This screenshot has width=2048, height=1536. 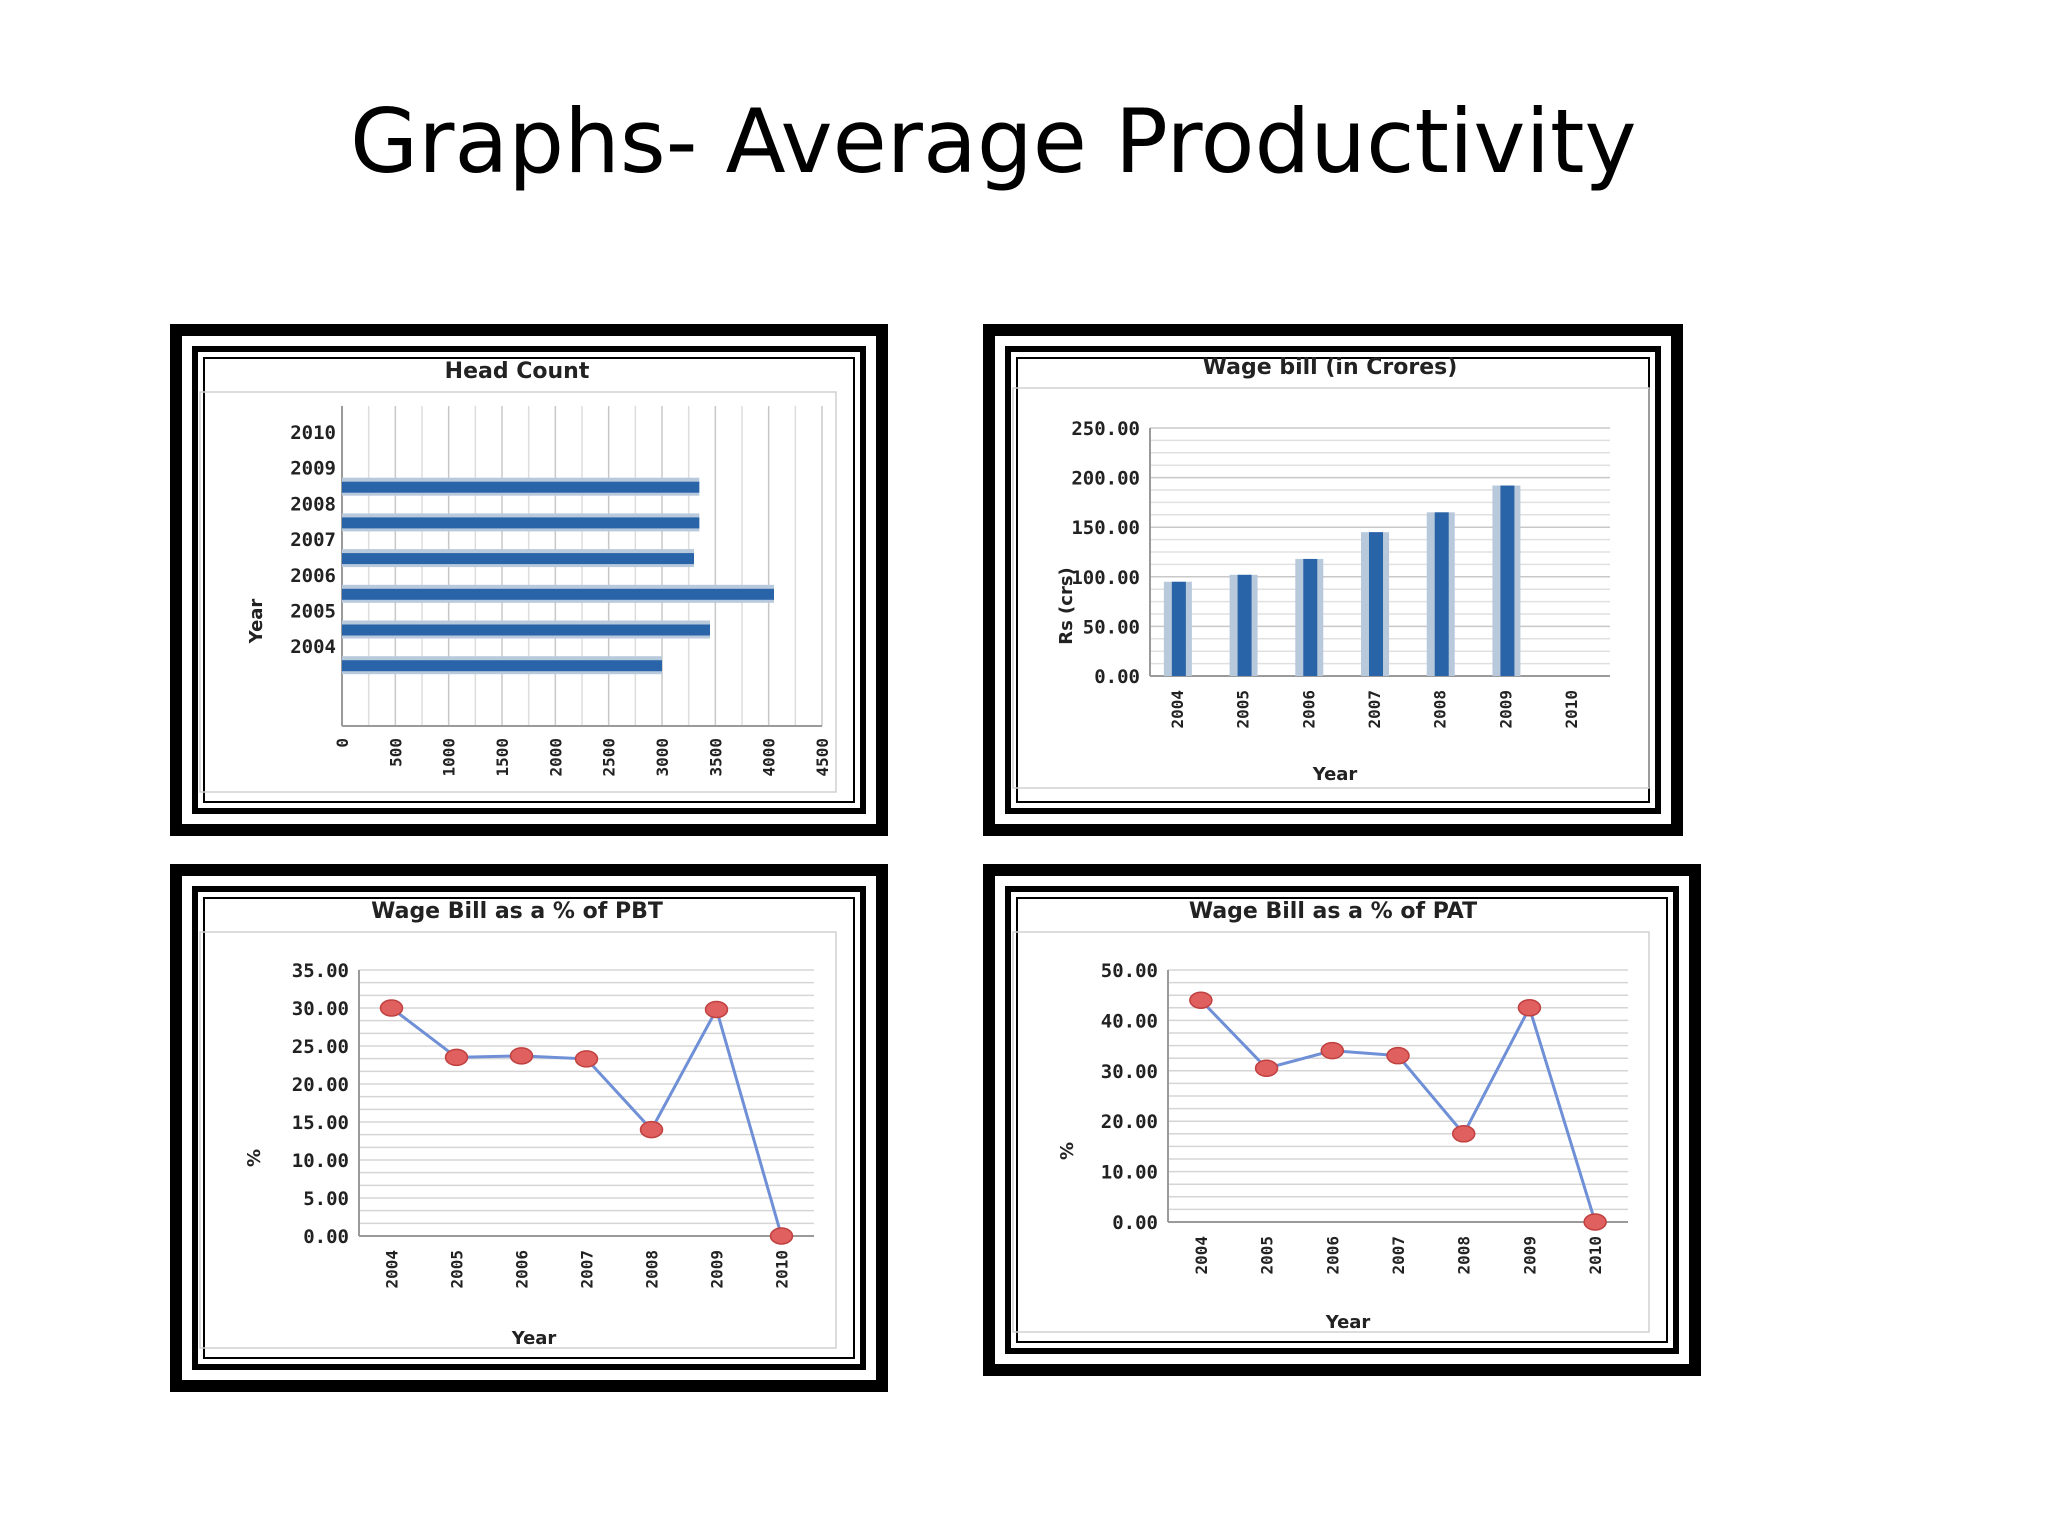 I want to click on y-tick-label: 200.00, so click(x=1105, y=479).